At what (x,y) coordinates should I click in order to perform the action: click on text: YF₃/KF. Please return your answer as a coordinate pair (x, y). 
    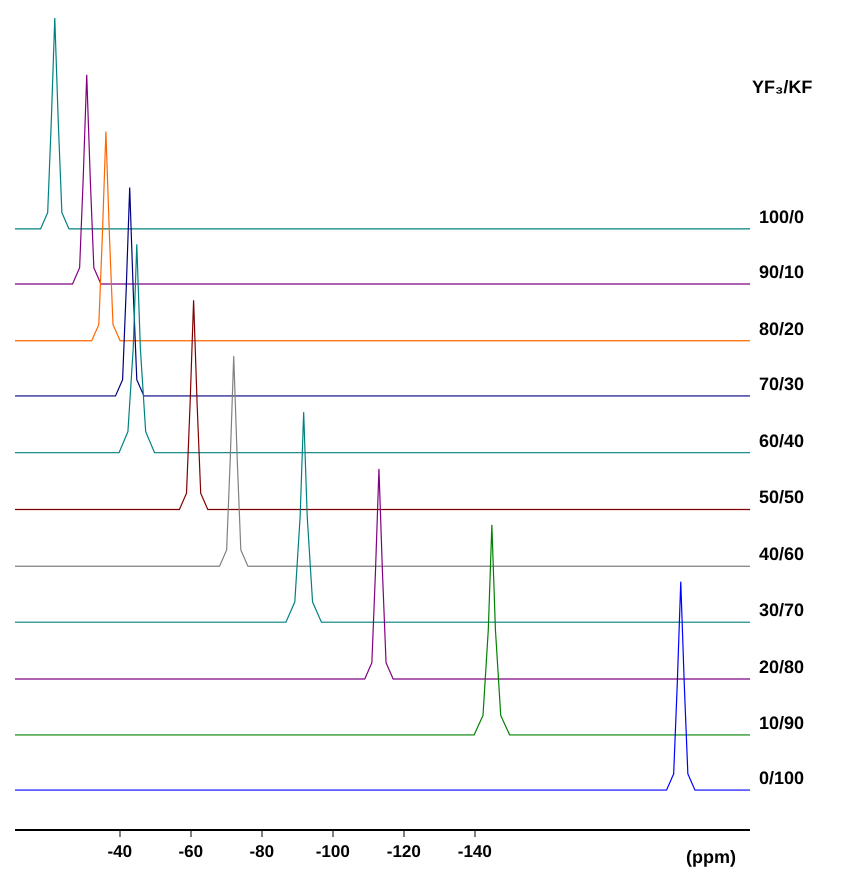
    Looking at the image, I should click on (782, 87).